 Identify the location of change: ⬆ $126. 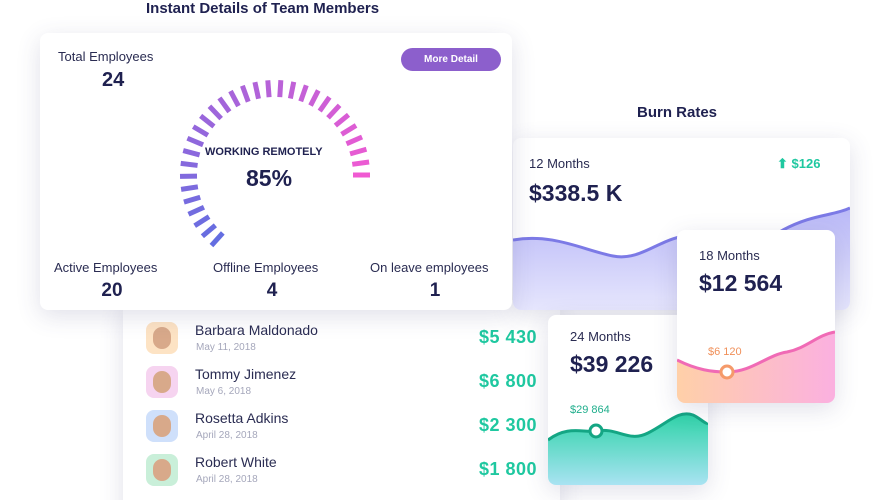
(799, 163).